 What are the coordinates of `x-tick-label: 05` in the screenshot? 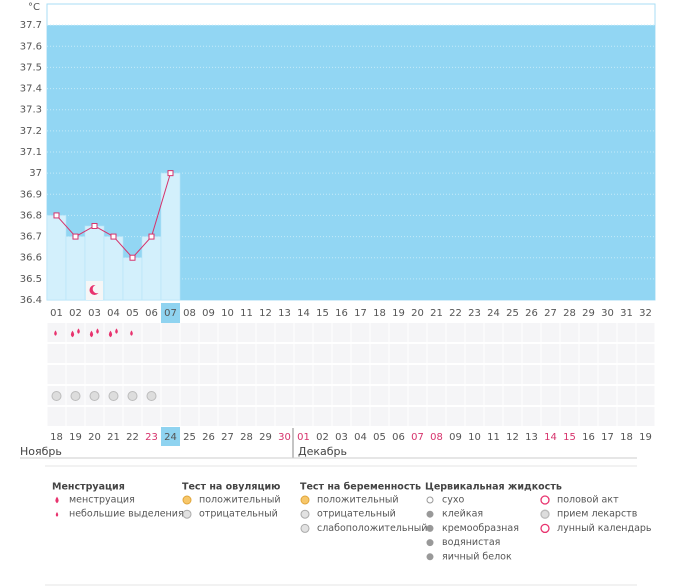 It's located at (132, 313).